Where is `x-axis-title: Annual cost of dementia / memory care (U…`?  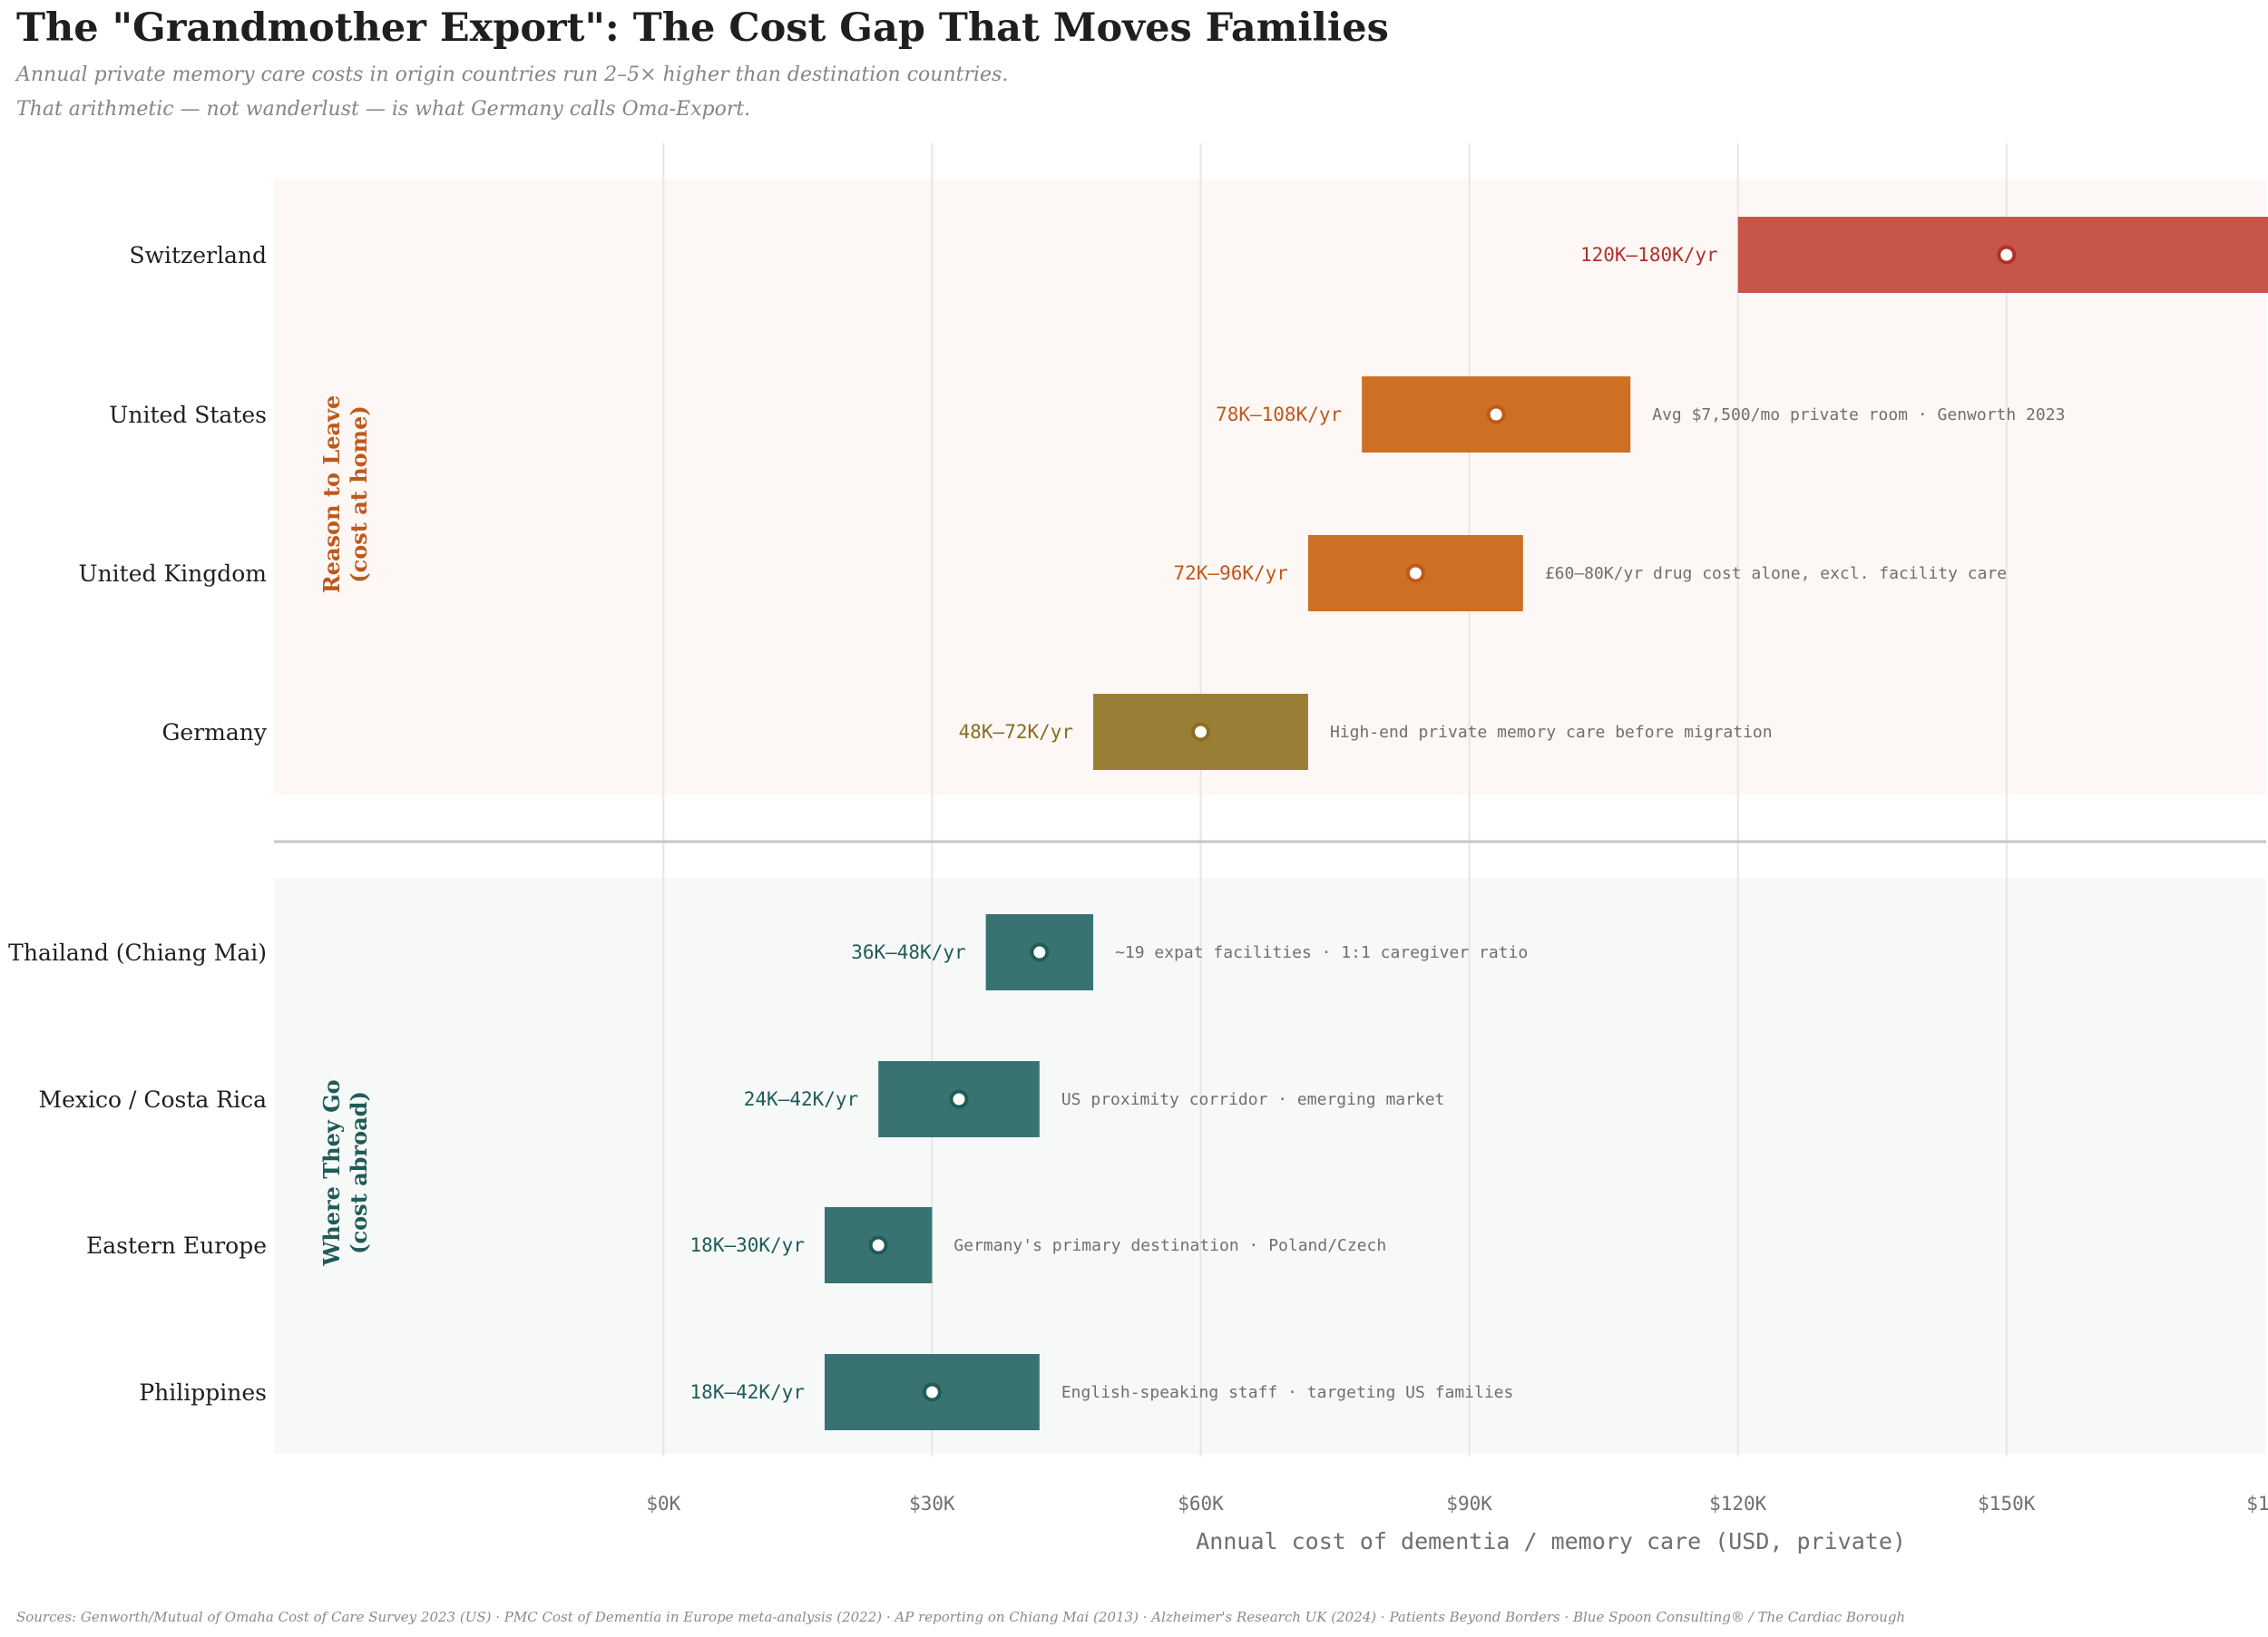
x-axis-title: Annual cost of dementia / memory care (U… is located at coordinates (1551, 1541).